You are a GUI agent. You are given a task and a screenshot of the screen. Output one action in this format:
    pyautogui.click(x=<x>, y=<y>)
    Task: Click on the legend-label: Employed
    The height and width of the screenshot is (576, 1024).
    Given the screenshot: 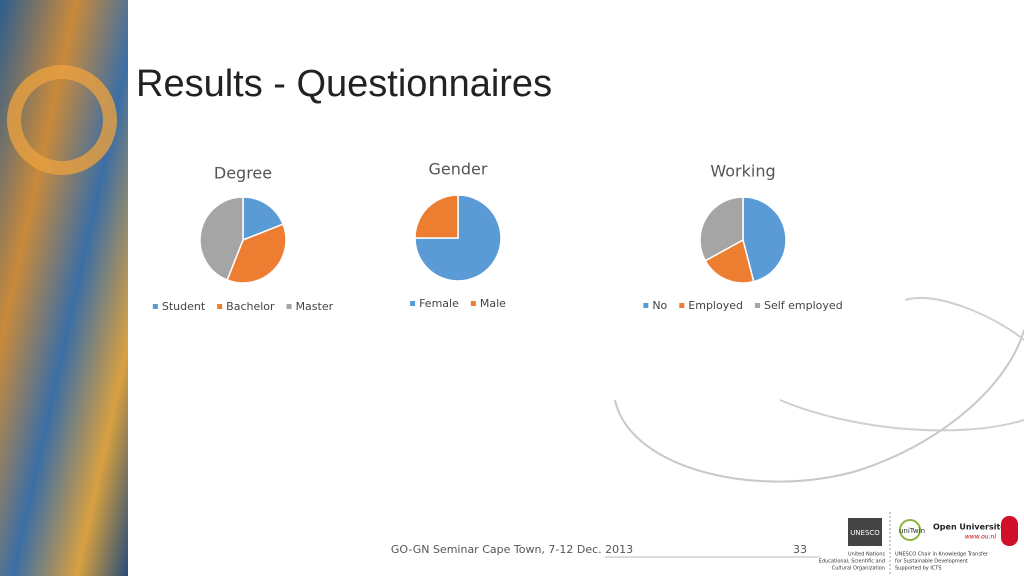 What is the action you would take?
    pyautogui.click(x=715, y=305)
    